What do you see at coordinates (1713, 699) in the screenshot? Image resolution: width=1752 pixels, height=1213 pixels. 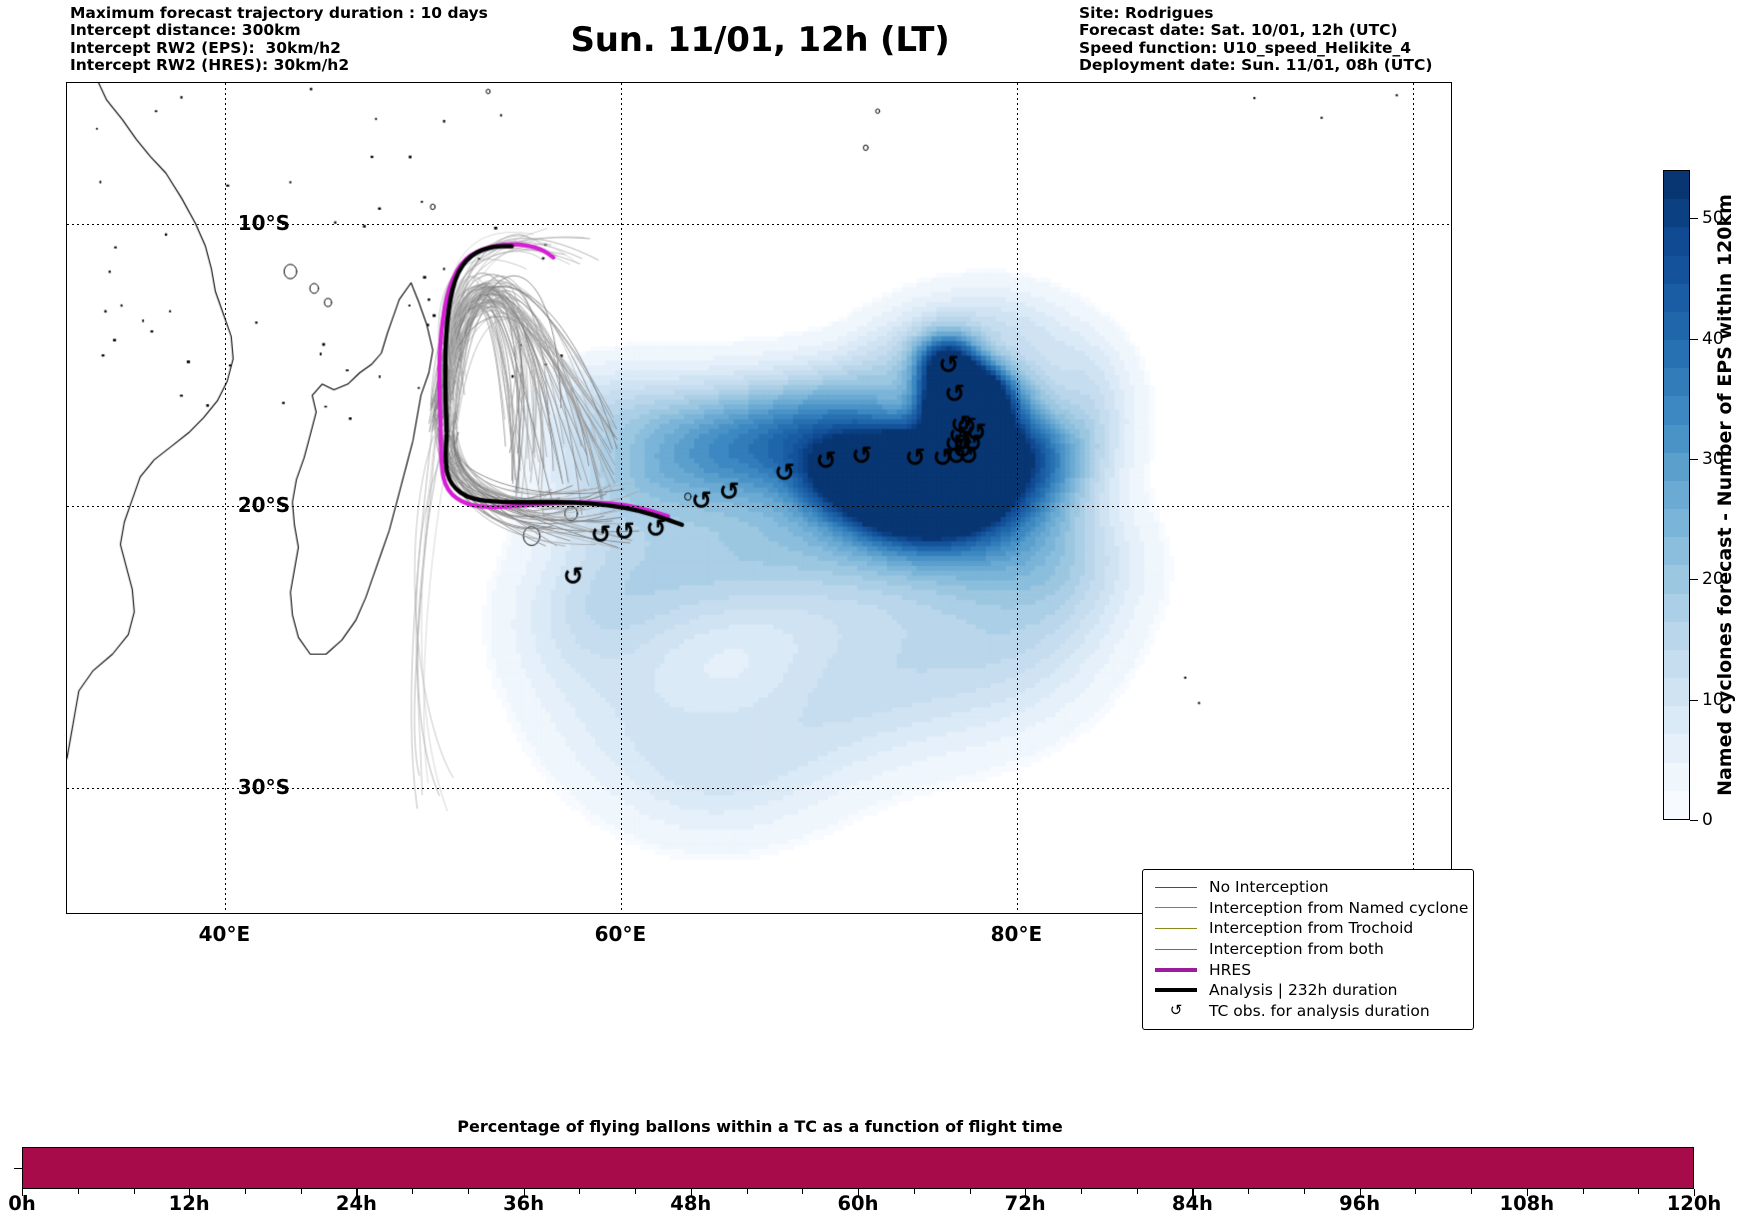 I see `colorbar-tick-label: 10` at bounding box center [1713, 699].